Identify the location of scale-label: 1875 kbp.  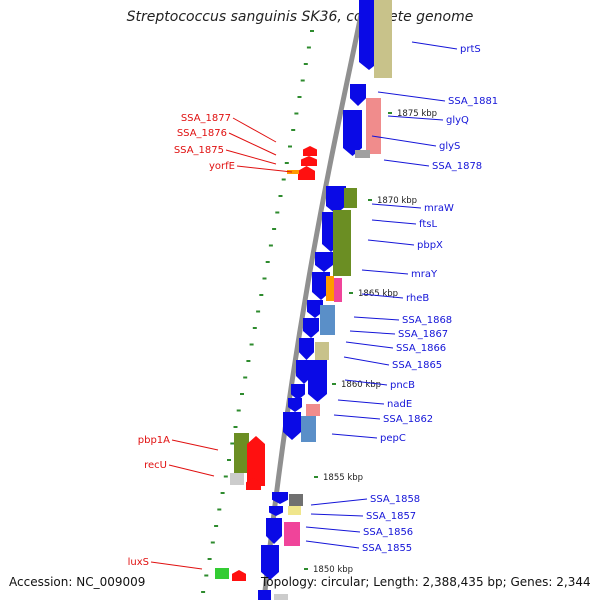
(417, 114).